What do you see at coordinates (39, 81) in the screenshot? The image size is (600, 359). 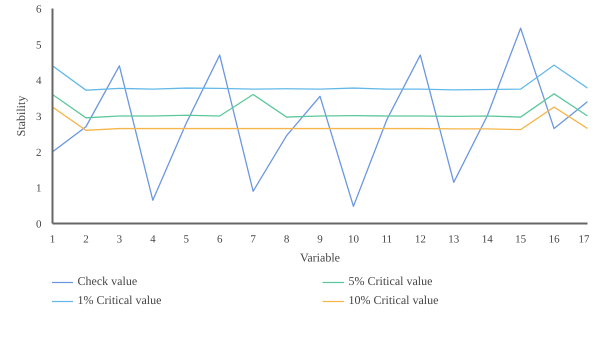 I see `y-tick-label: 4` at bounding box center [39, 81].